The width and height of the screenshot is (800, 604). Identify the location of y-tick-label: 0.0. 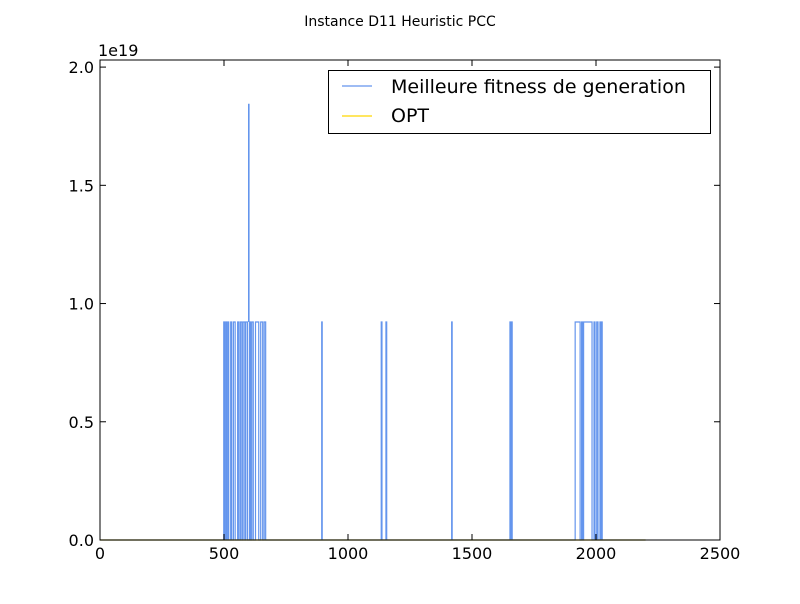
(81, 540).